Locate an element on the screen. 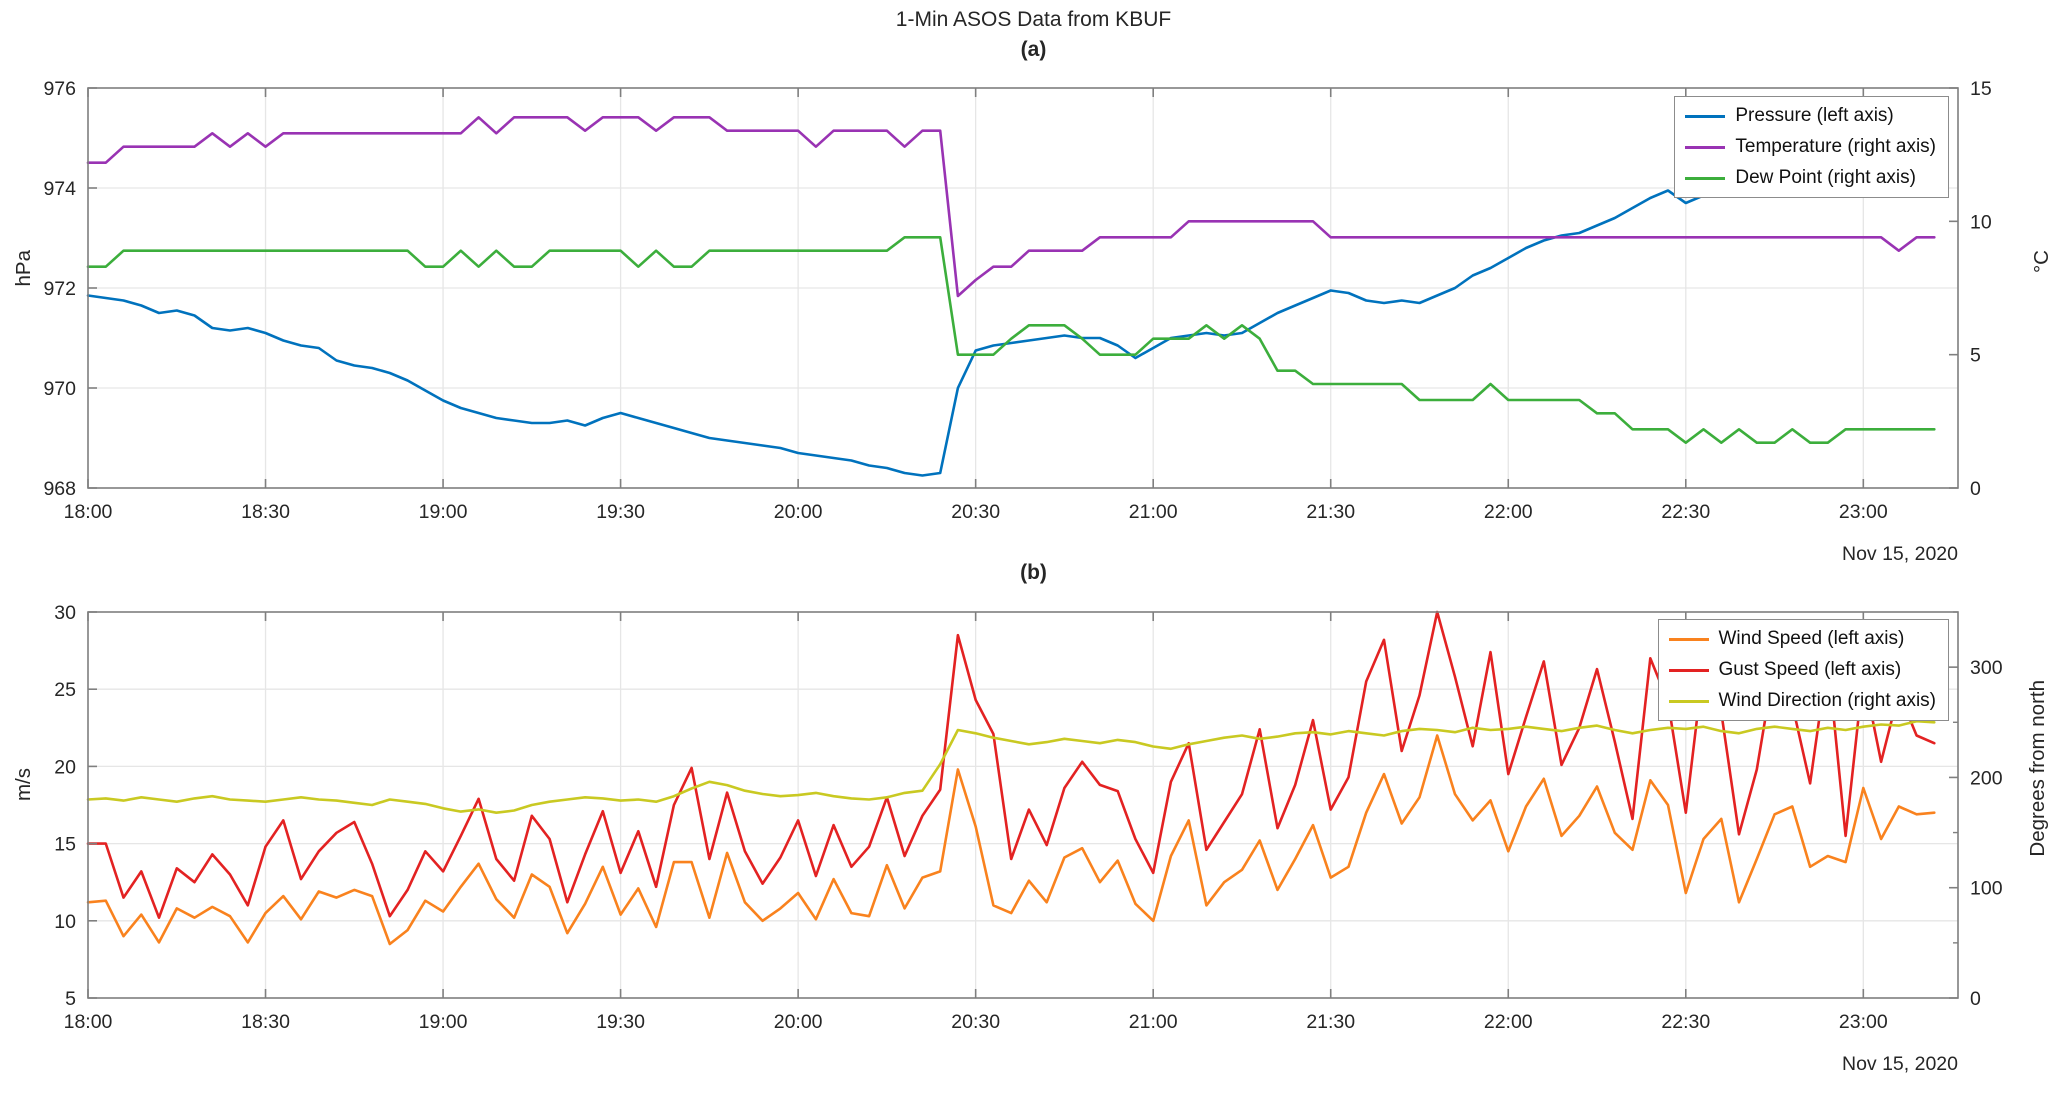 This screenshot has height=1102, width=2067. left-tick-label: 30 is located at coordinates (65, 613).